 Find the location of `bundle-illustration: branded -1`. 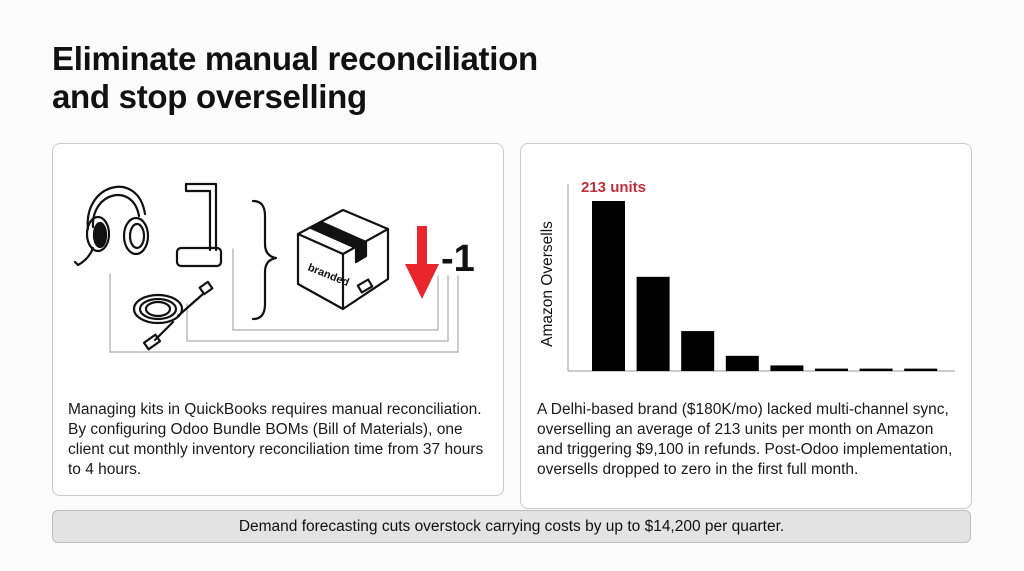

bundle-illustration: branded -1 is located at coordinates (274, 267).